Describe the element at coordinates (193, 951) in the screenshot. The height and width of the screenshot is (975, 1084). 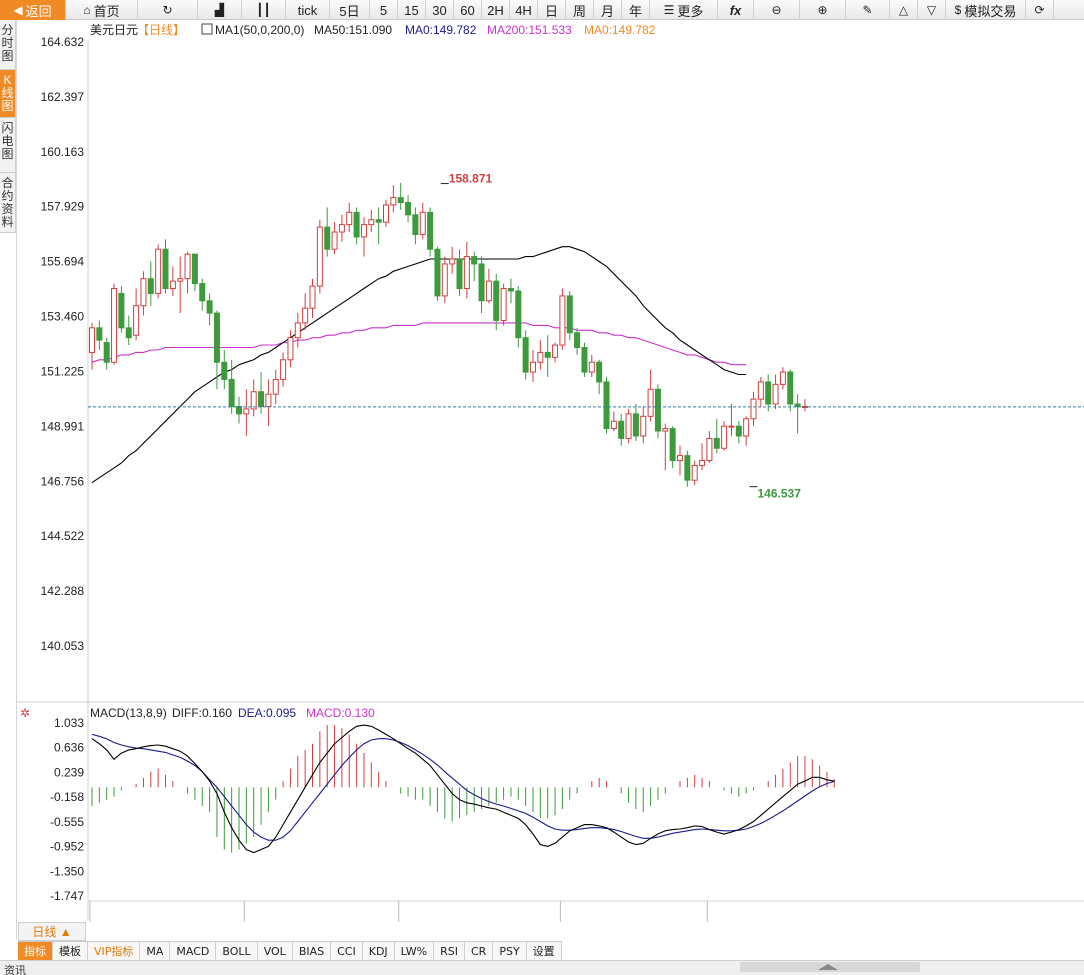
I see `tab-macd: MACD` at that location.